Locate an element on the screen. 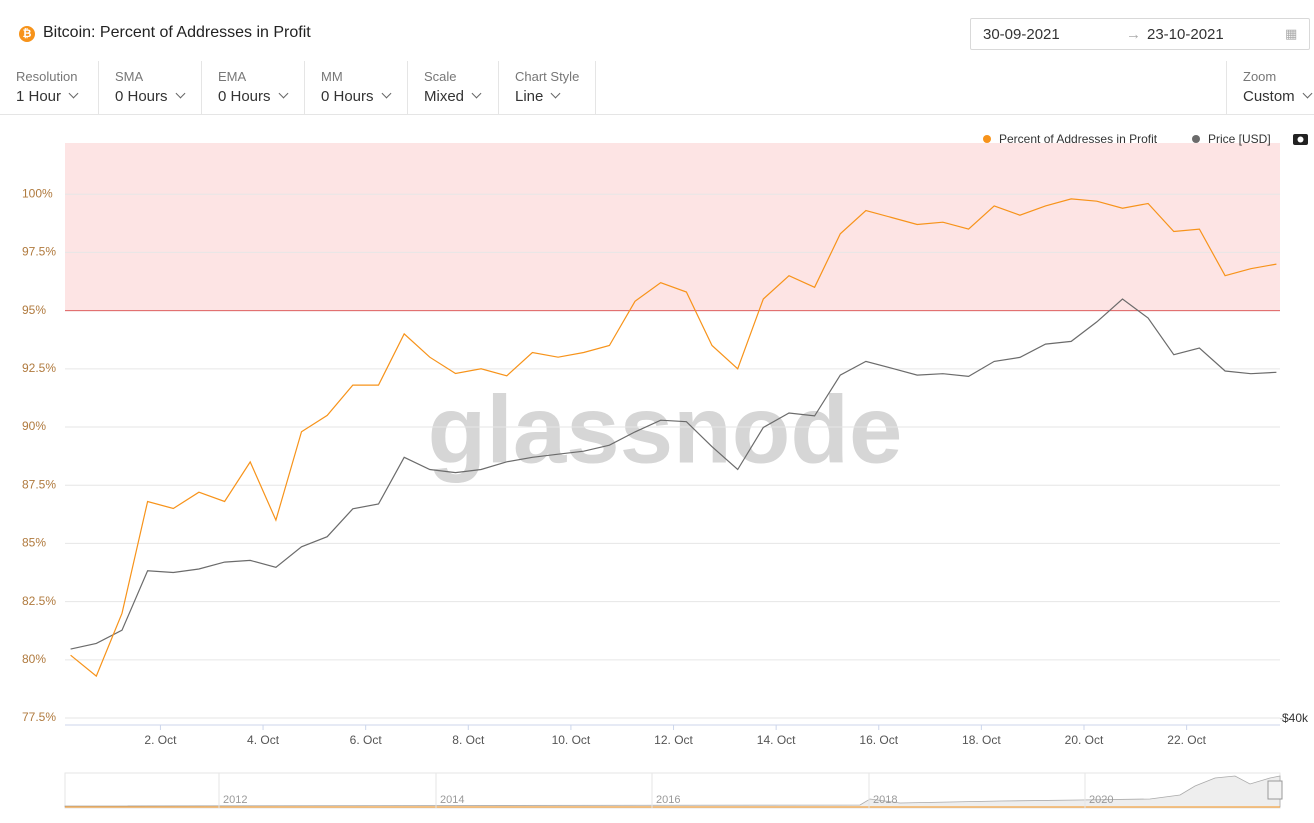 Image resolution: width=1314 pixels, height=823 pixels. y-tick-label: 85% is located at coordinates (34, 543).